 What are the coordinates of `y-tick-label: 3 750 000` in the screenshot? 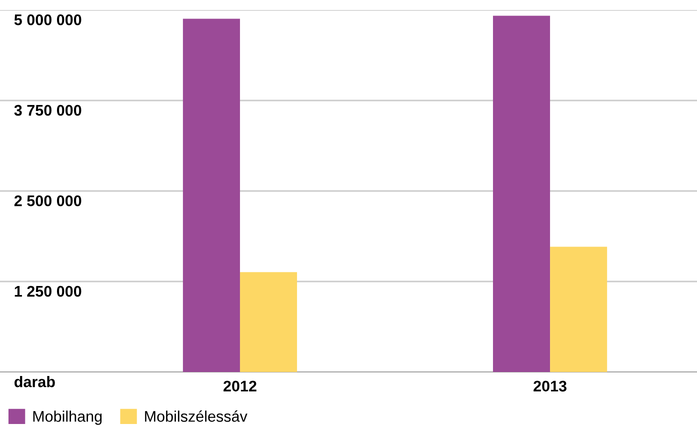 It's located at (48, 110).